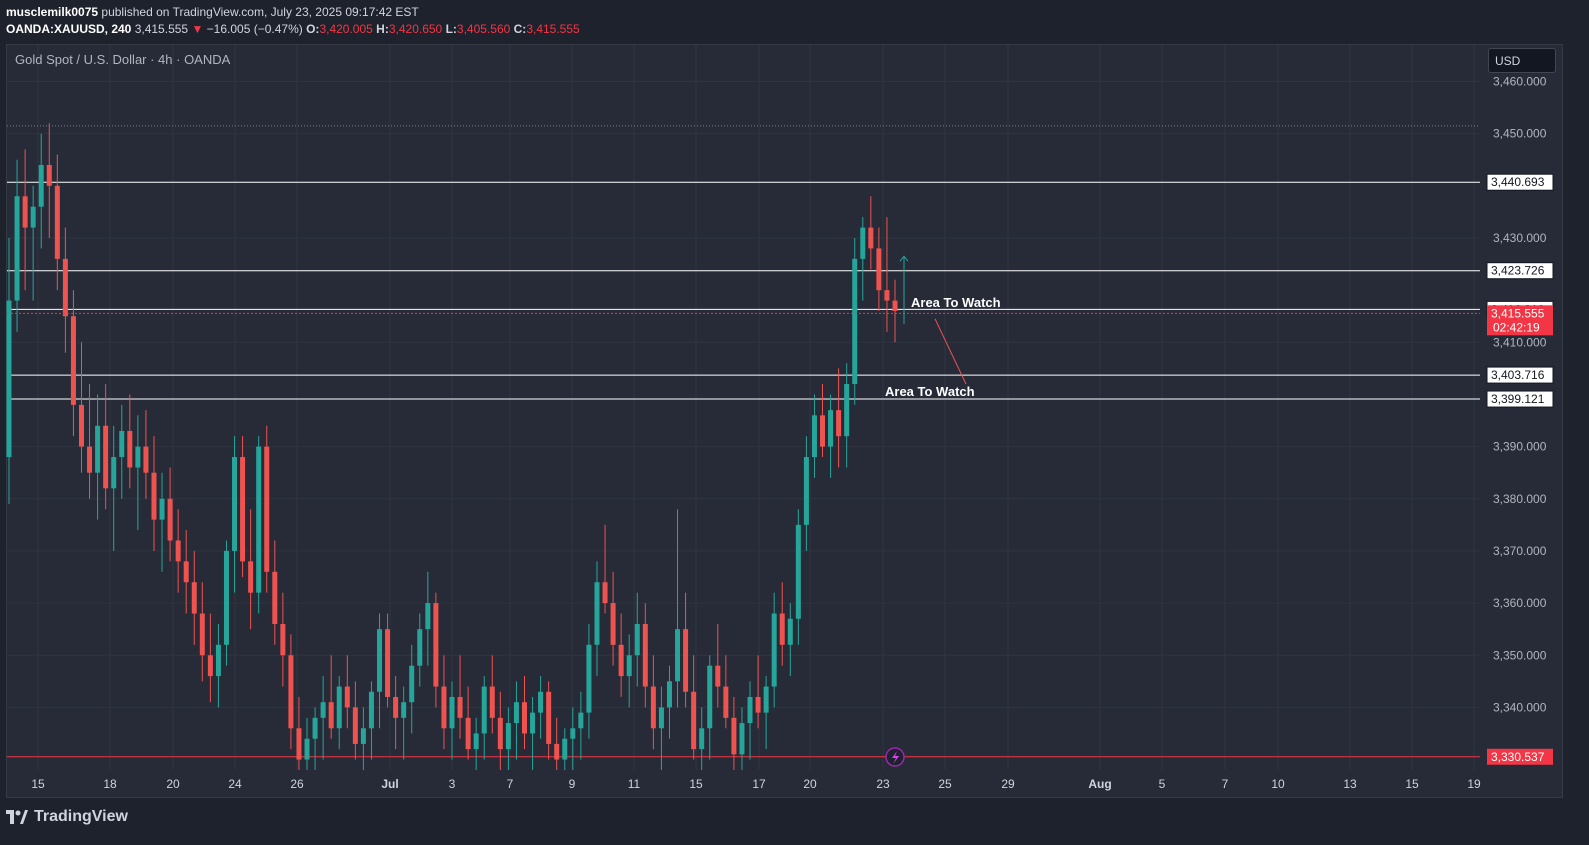  What do you see at coordinates (1520, 134) in the screenshot?
I see `y-axis-tick-label: 3,450.000` at bounding box center [1520, 134].